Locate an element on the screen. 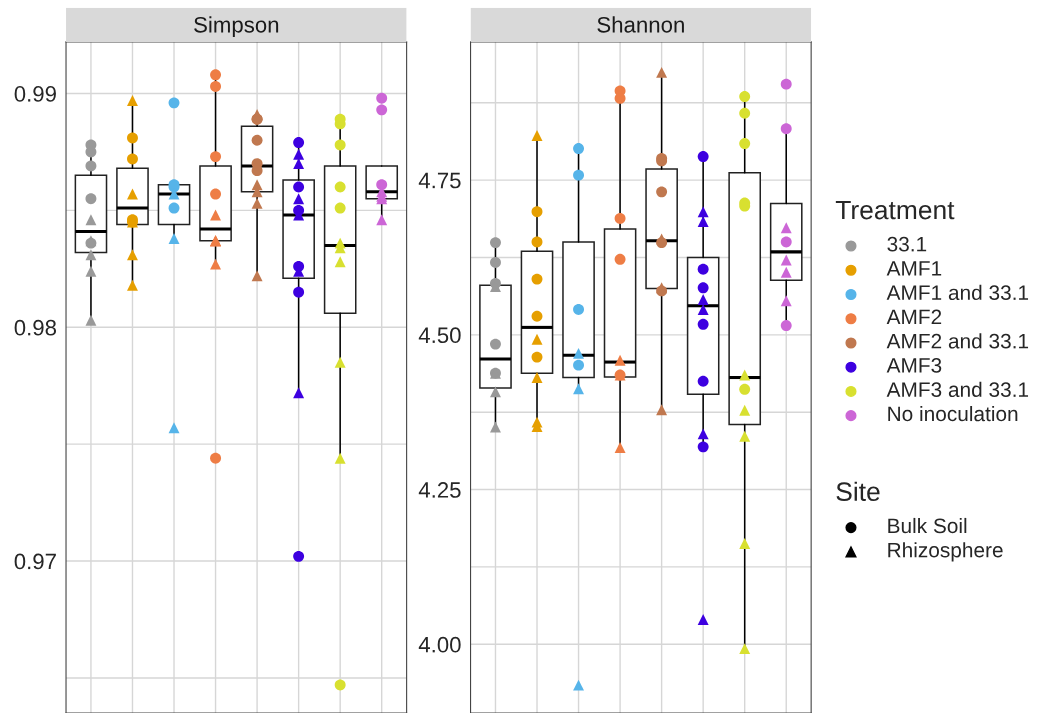 This screenshot has height=713, width=1048. text: AMF1 is located at coordinates (914, 268).